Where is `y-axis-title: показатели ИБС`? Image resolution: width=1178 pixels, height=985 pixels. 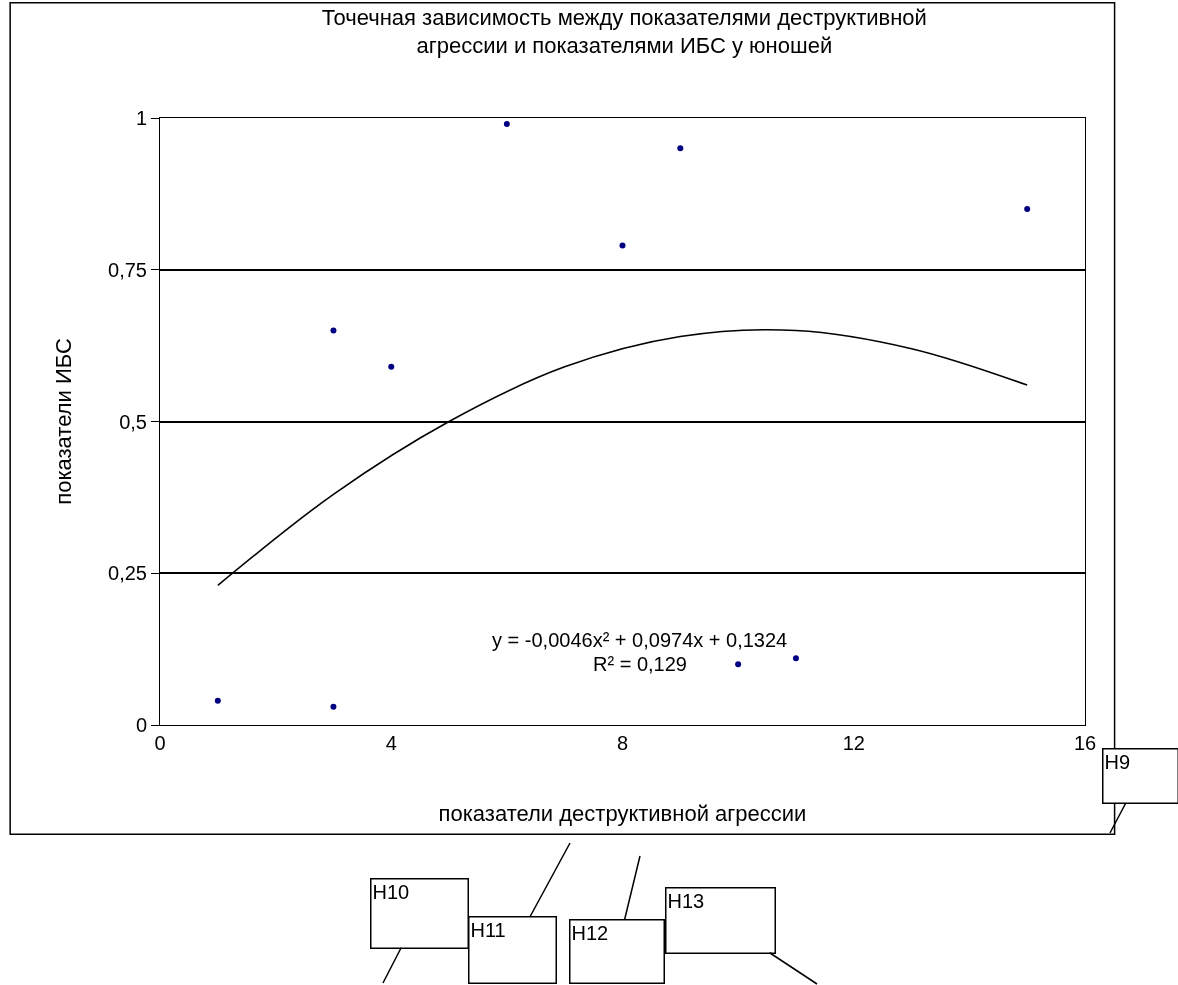 y-axis-title: показатели ИБС is located at coordinates (63, 421).